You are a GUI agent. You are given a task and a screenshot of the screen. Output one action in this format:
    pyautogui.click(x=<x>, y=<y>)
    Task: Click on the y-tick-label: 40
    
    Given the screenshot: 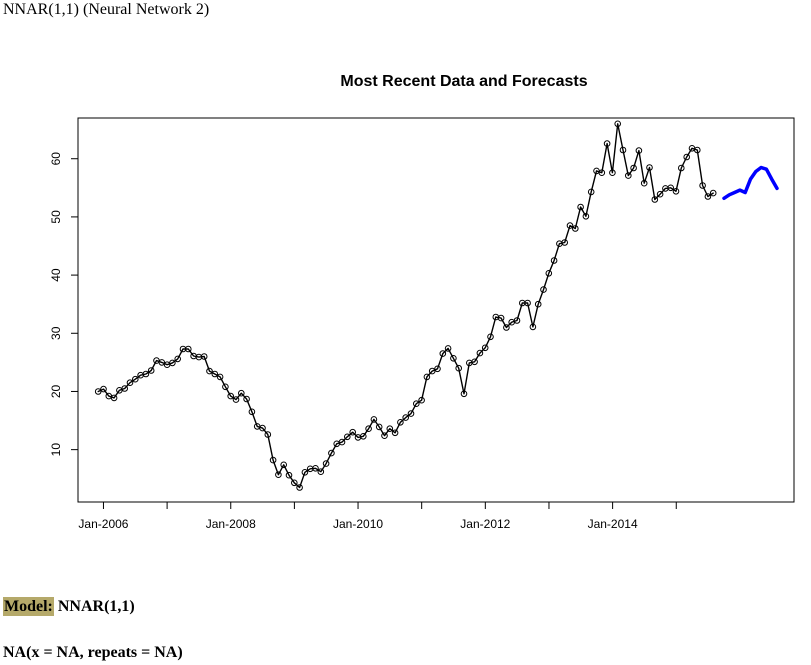 What is the action you would take?
    pyautogui.click(x=56, y=275)
    